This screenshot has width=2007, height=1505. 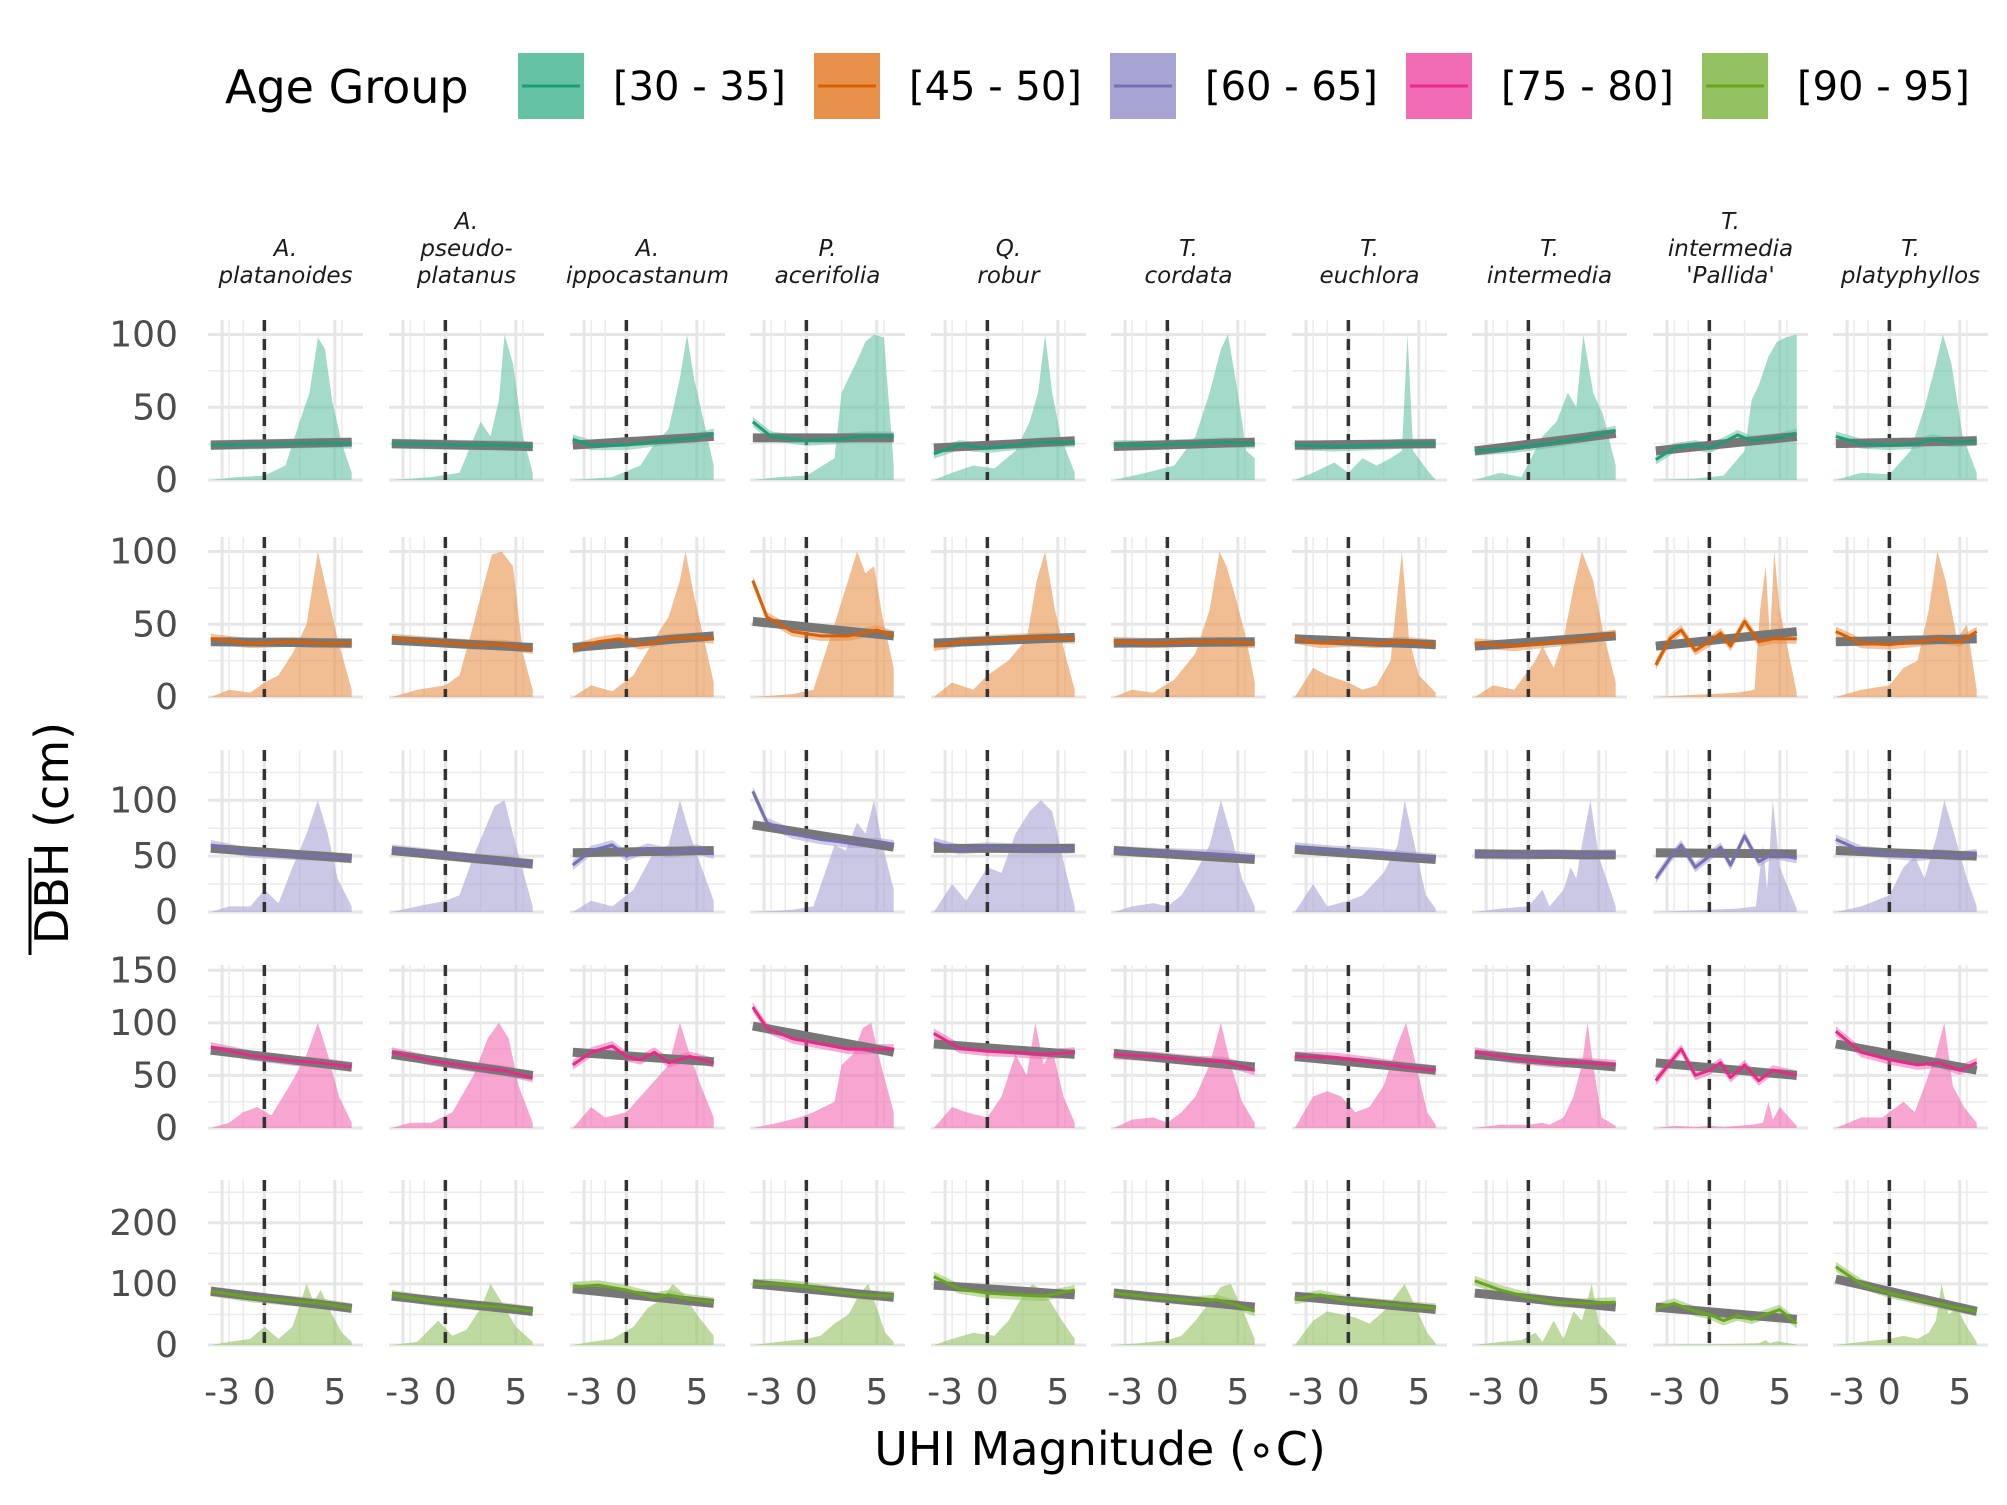 I want to click on facet-strip-label: platyphyllos, so click(x=1910, y=276).